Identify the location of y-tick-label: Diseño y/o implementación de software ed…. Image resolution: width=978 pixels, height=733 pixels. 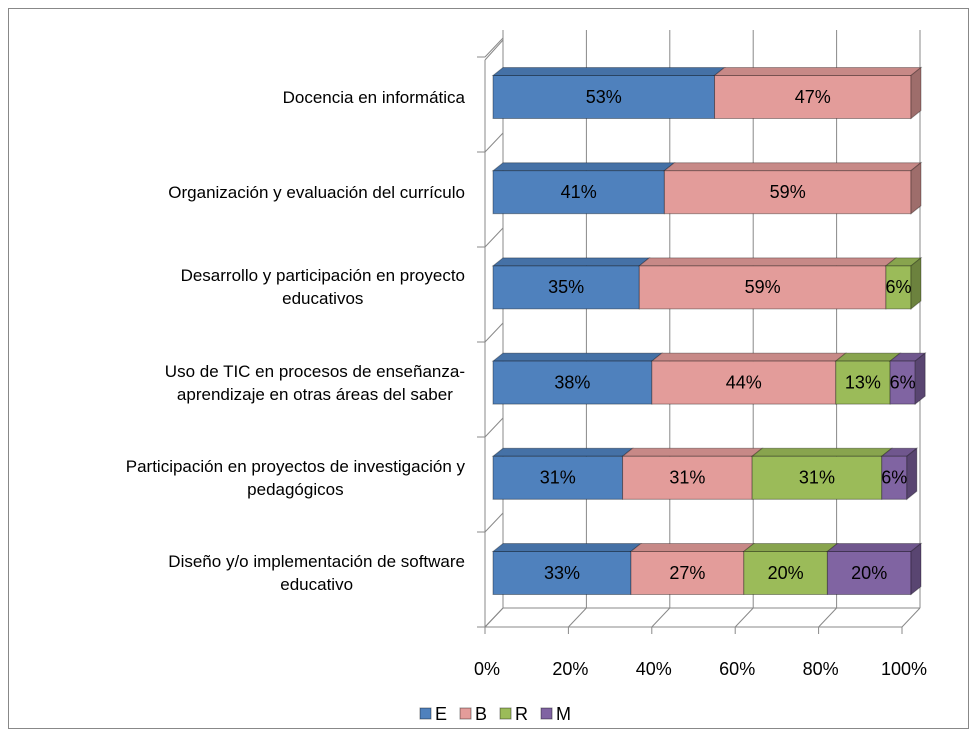
(316, 573).